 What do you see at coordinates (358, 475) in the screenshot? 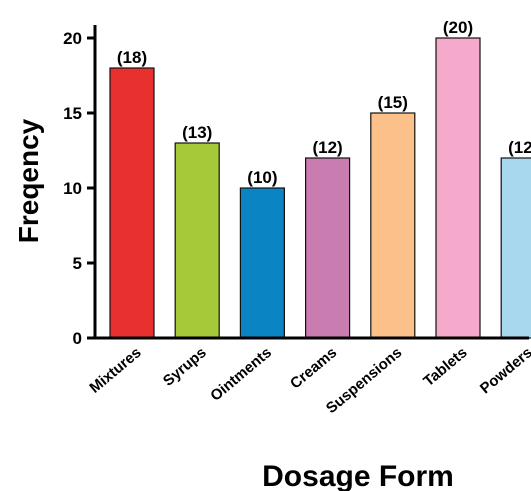
I see `x-axis-label: Dosage Form` at bounding box center [358, 475].